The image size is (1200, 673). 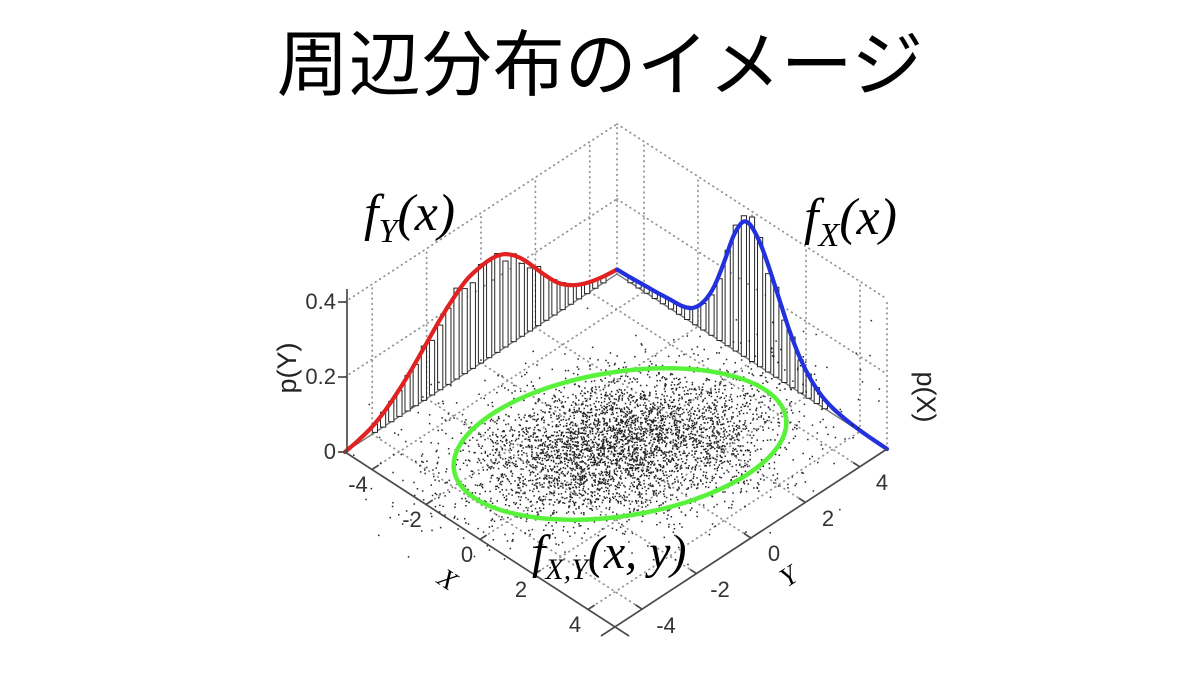 What do you see at coordinates (720, 589) in the screenshot?
I see `y-tick--2: -2` at bounding box center [720, 589].